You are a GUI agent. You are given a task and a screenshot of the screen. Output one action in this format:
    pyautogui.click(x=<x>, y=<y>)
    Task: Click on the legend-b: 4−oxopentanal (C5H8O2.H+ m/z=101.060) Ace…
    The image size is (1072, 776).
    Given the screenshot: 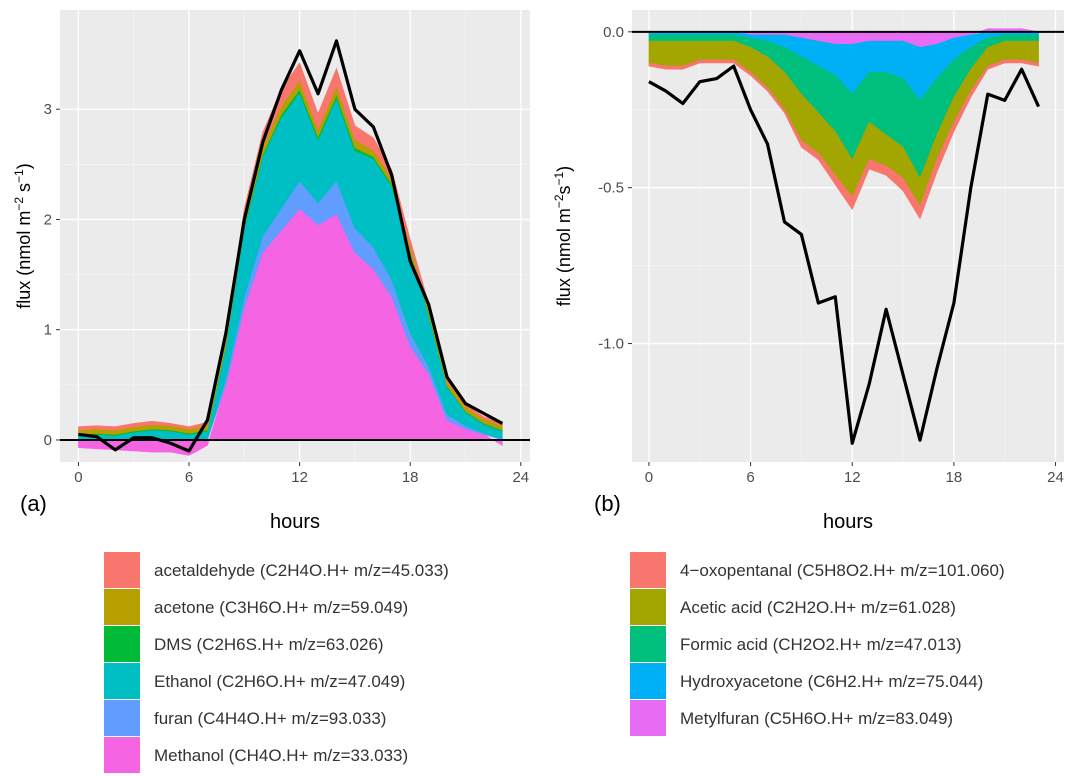 What is the action you would take?
    pyautogui.click(x=817, y=644)
    